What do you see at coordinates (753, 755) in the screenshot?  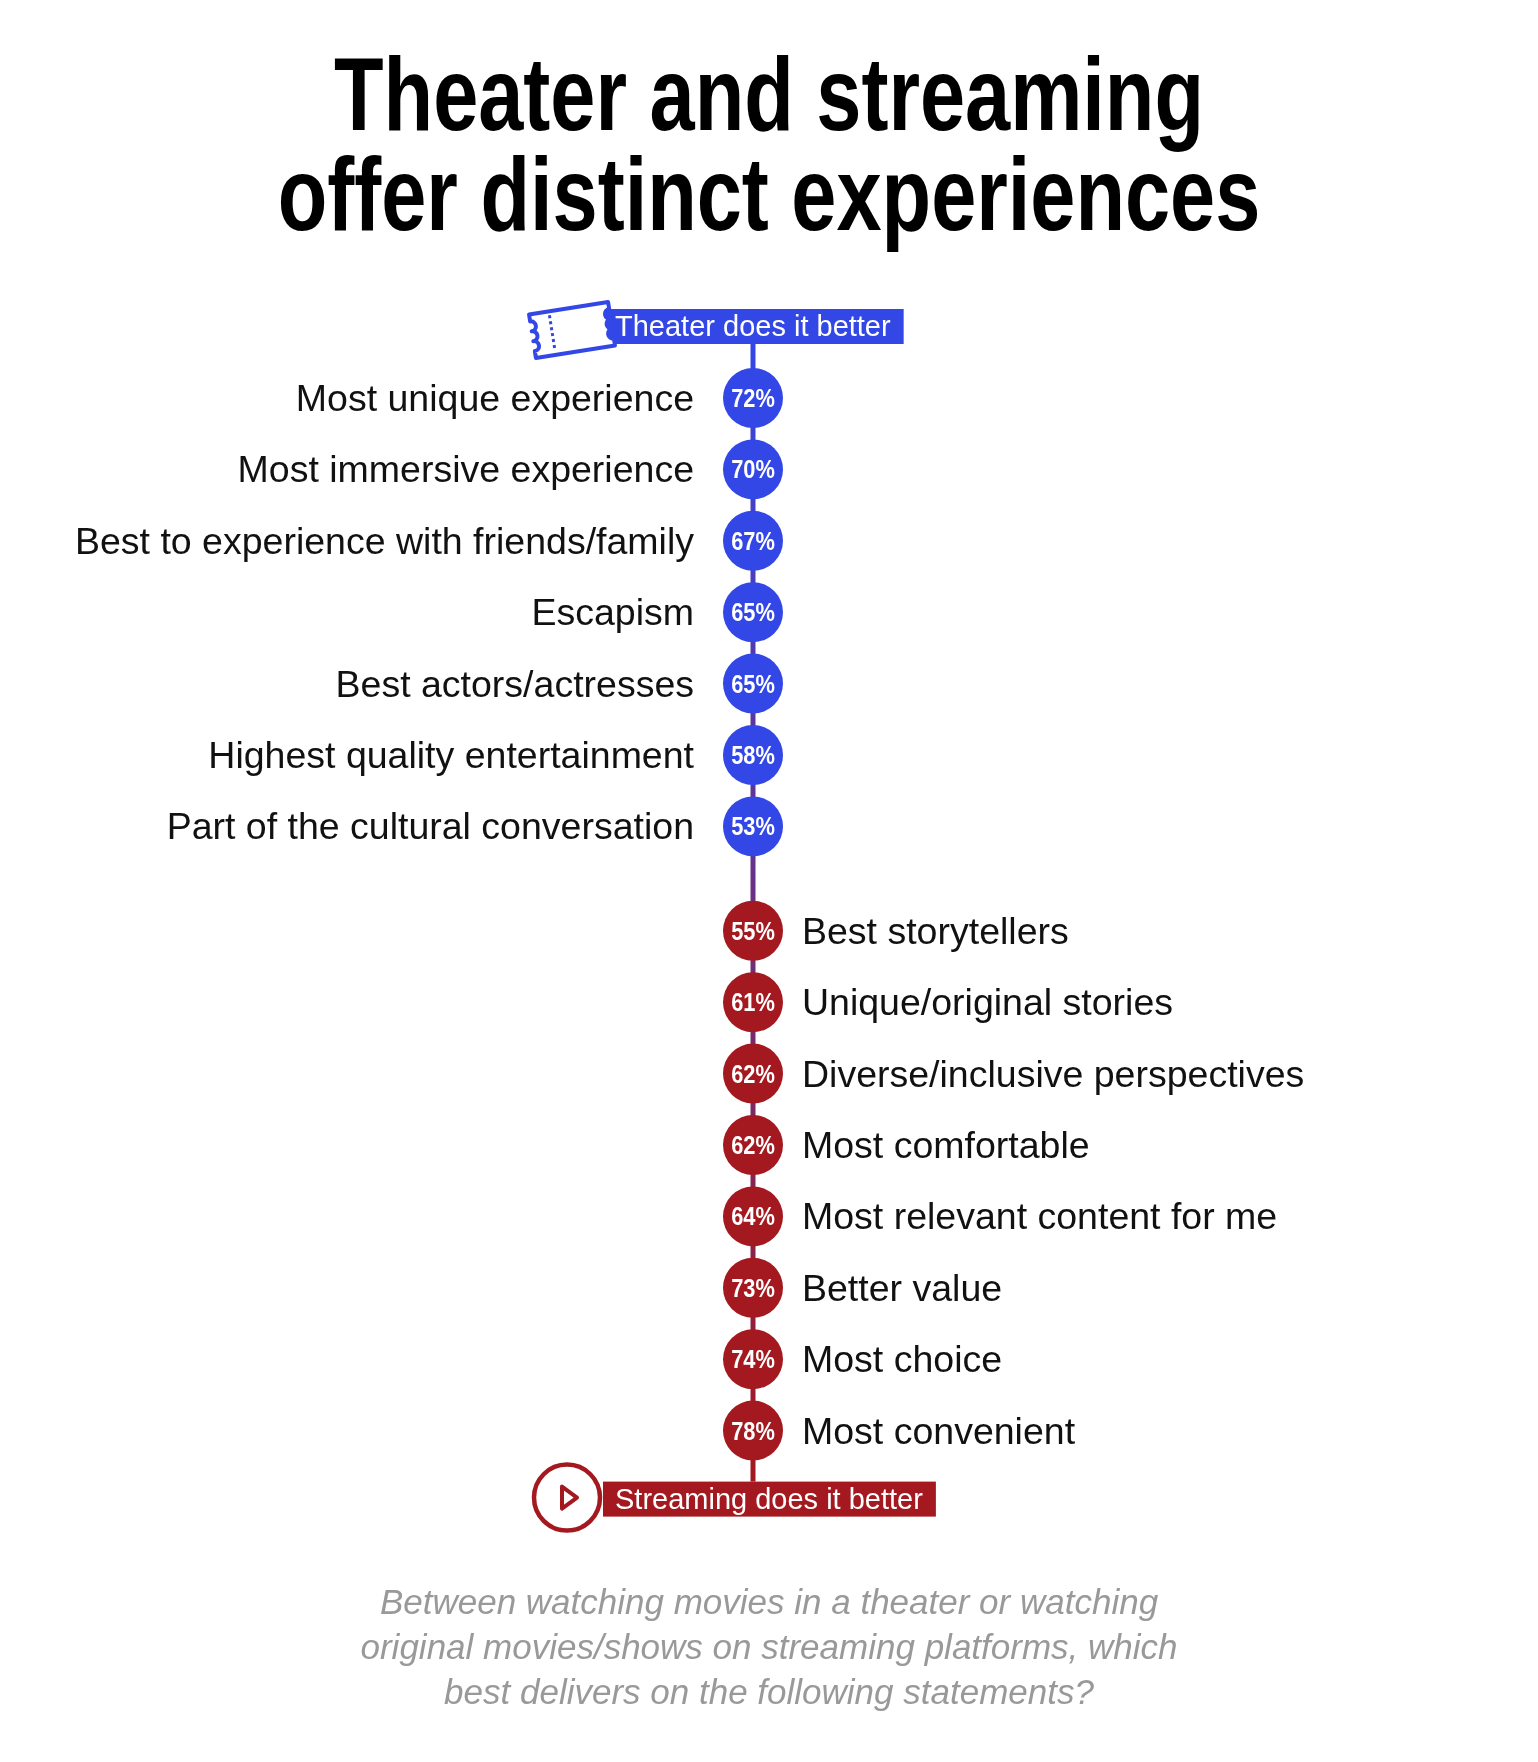 I see `data-label: 58%` at bounding box center [753, 755].